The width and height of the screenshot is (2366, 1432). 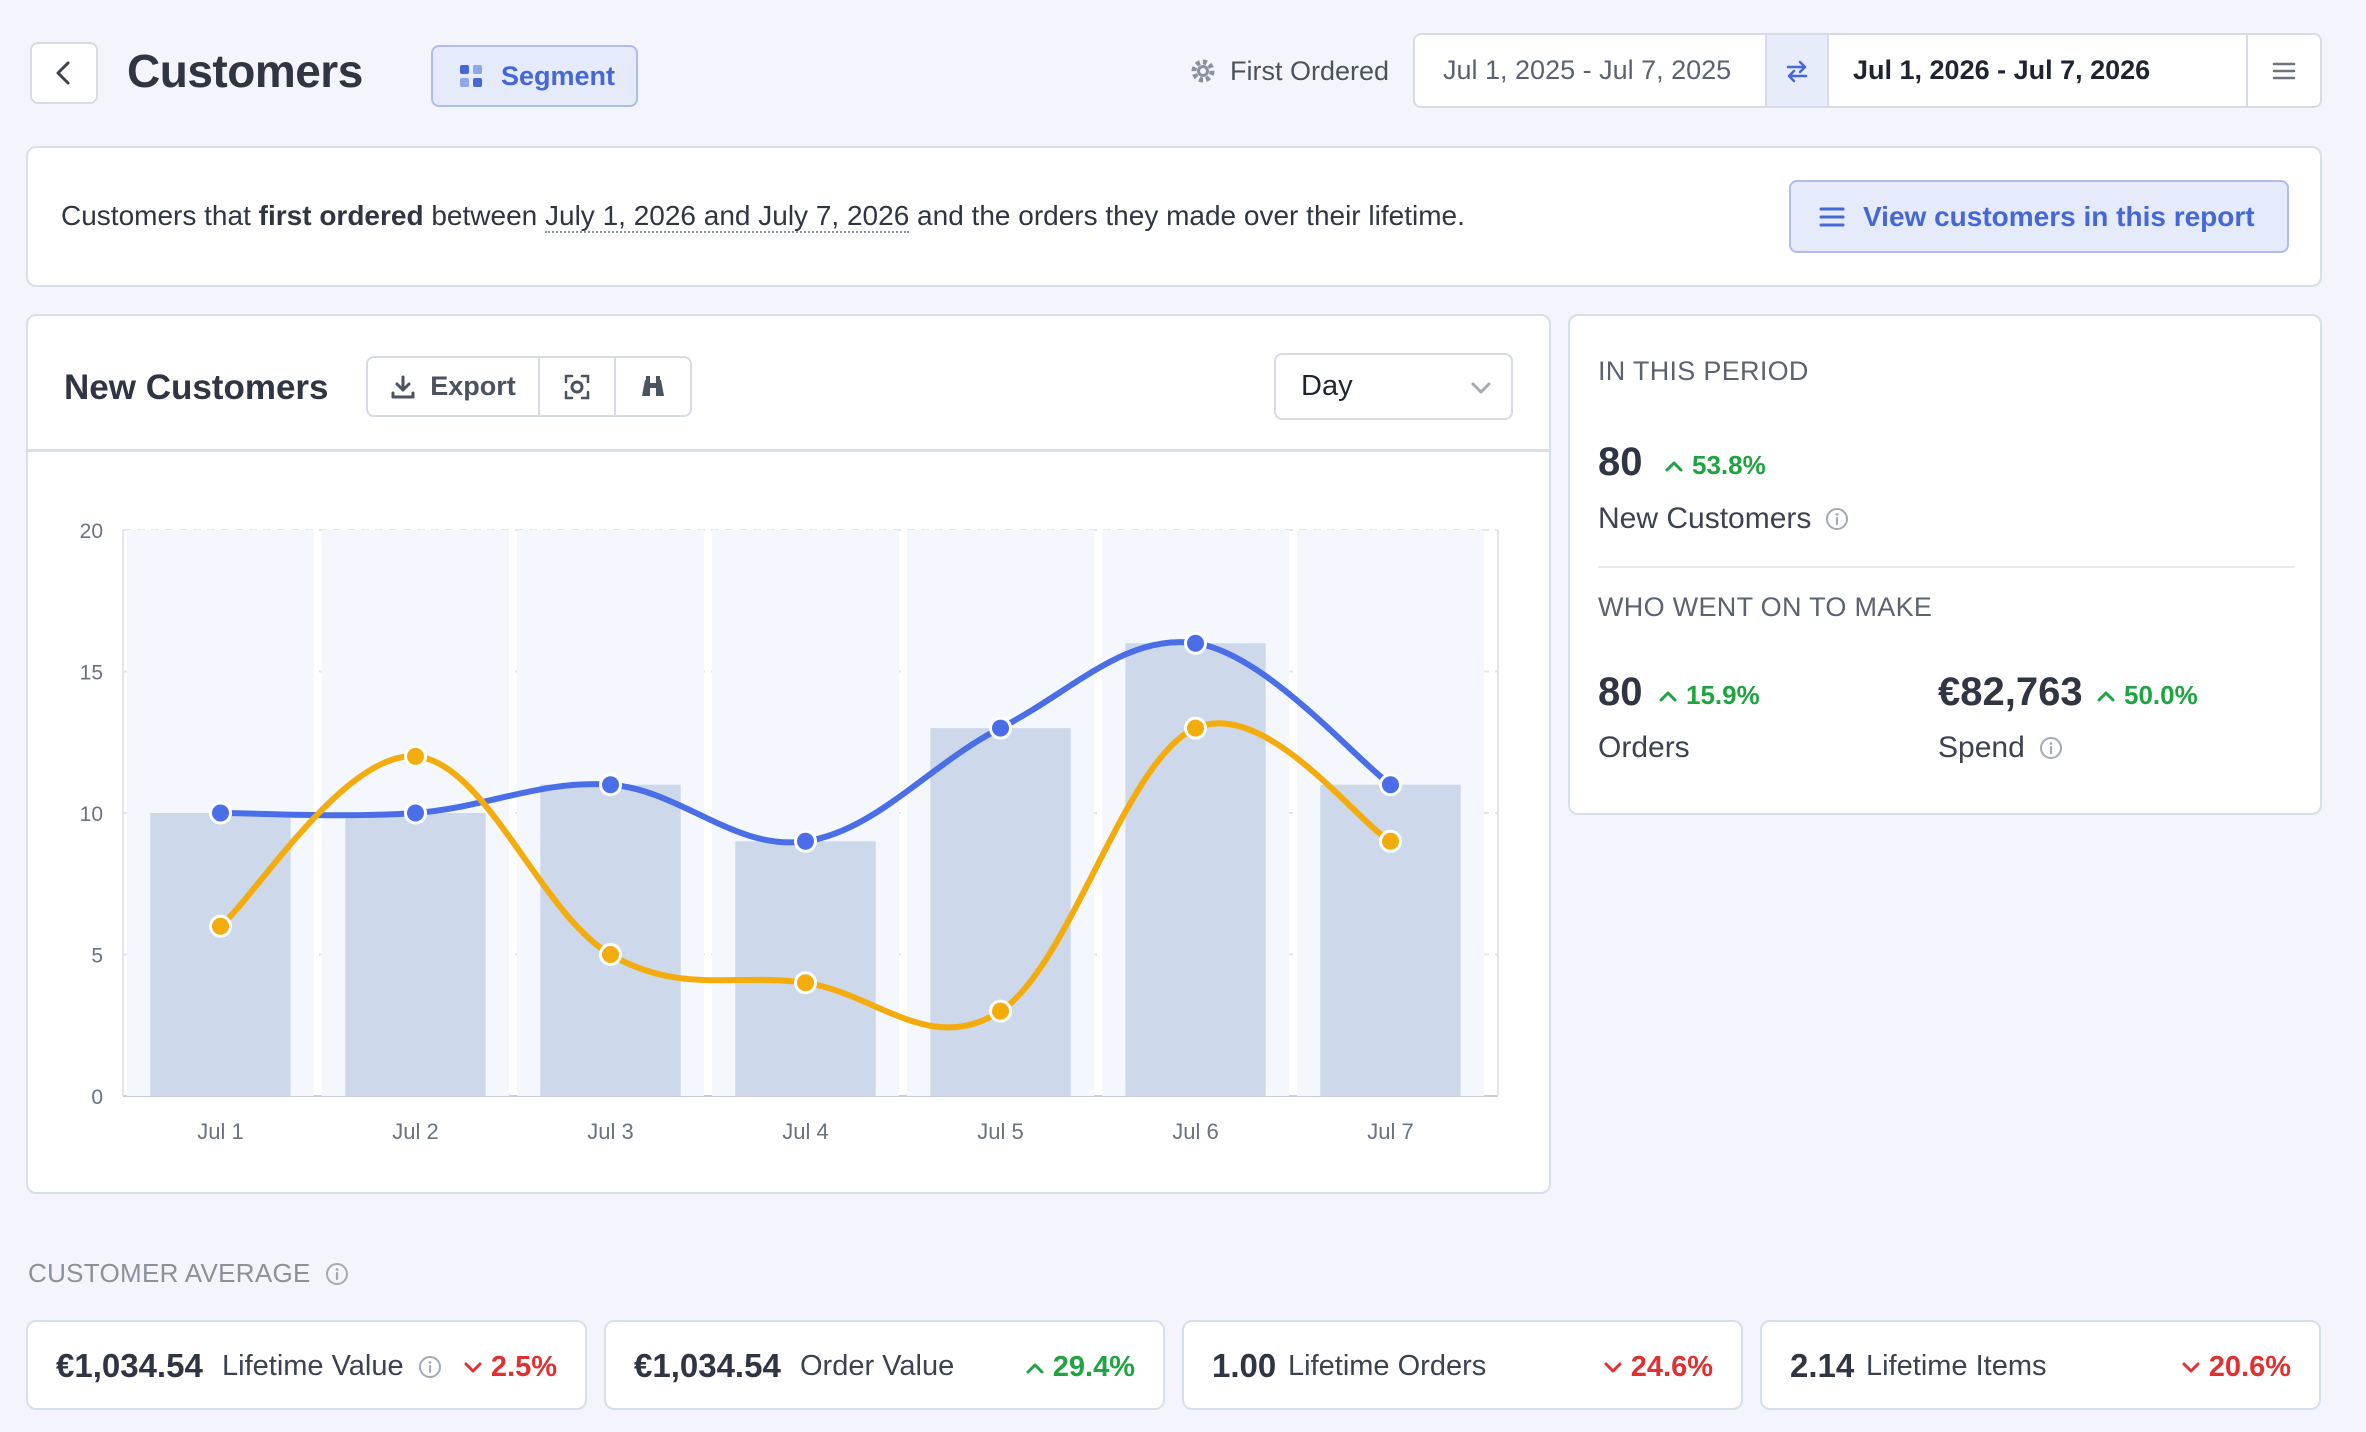 What do you see at coordinates (97, 1097) in the screenshot?
I see `y-tick-label: 0` at bounding box center [97, 1097].